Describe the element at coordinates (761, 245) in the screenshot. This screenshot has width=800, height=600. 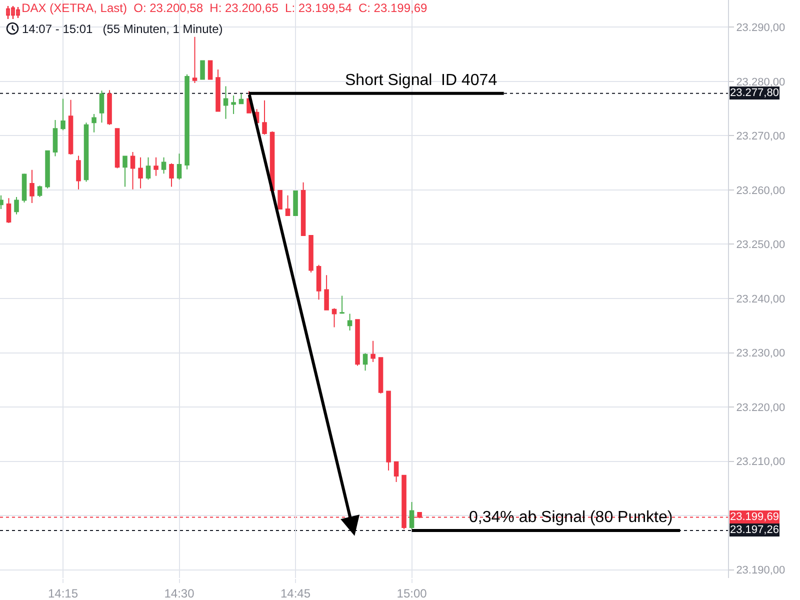
I see `y-tick-label: 23.250,00` at that location.